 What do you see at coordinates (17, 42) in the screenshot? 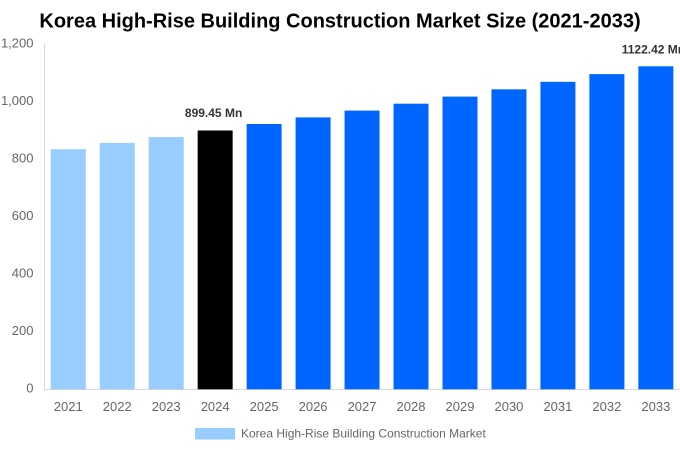
I see `svg-text: 1,200` at bounding box center [17, 42].